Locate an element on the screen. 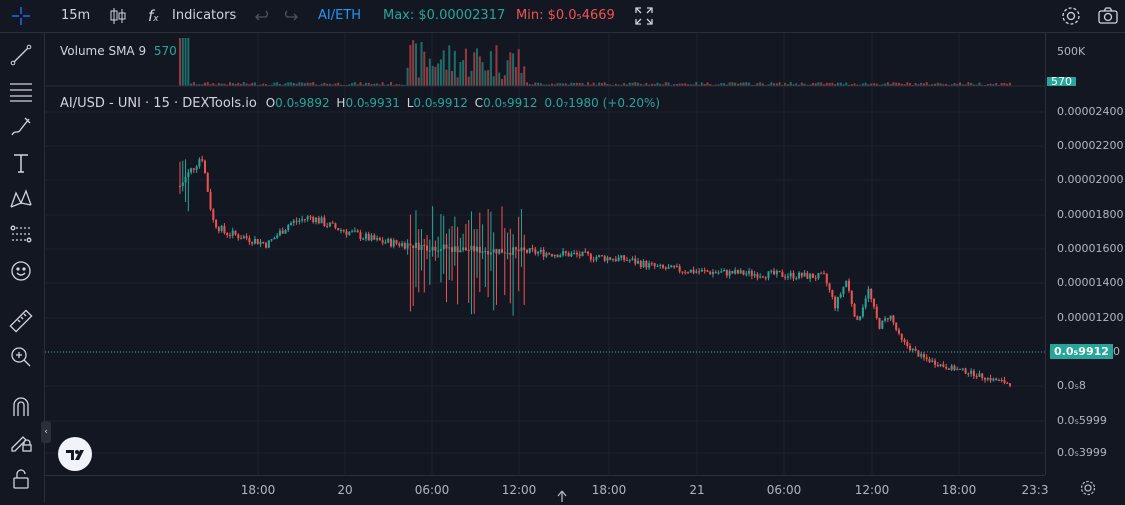  scroll-up-arrow-icon is located at coordinates (562, 496).